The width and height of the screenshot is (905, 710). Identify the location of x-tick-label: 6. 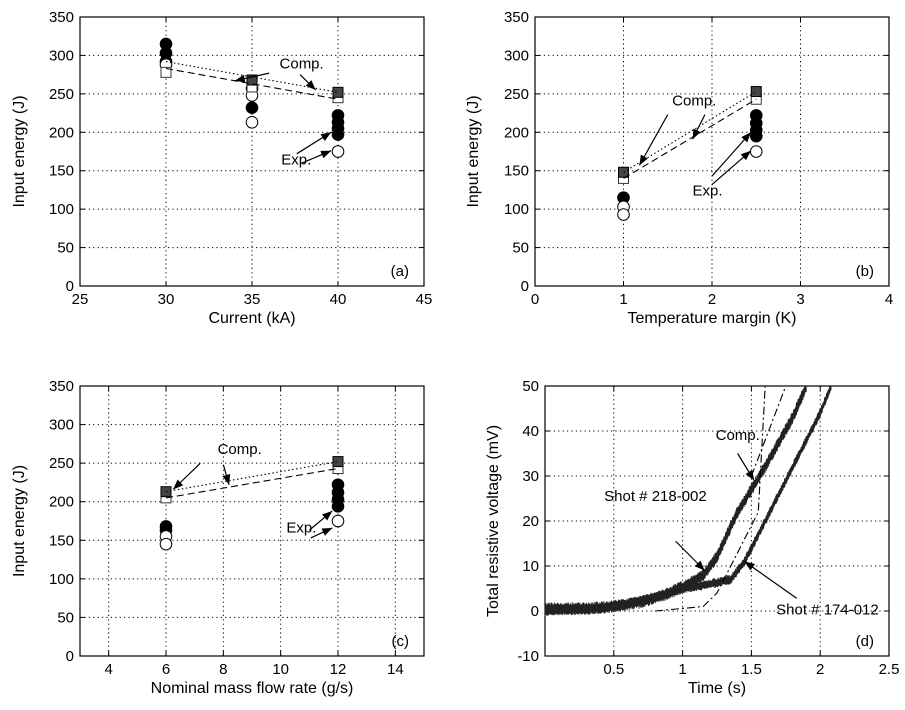
(166, 669).